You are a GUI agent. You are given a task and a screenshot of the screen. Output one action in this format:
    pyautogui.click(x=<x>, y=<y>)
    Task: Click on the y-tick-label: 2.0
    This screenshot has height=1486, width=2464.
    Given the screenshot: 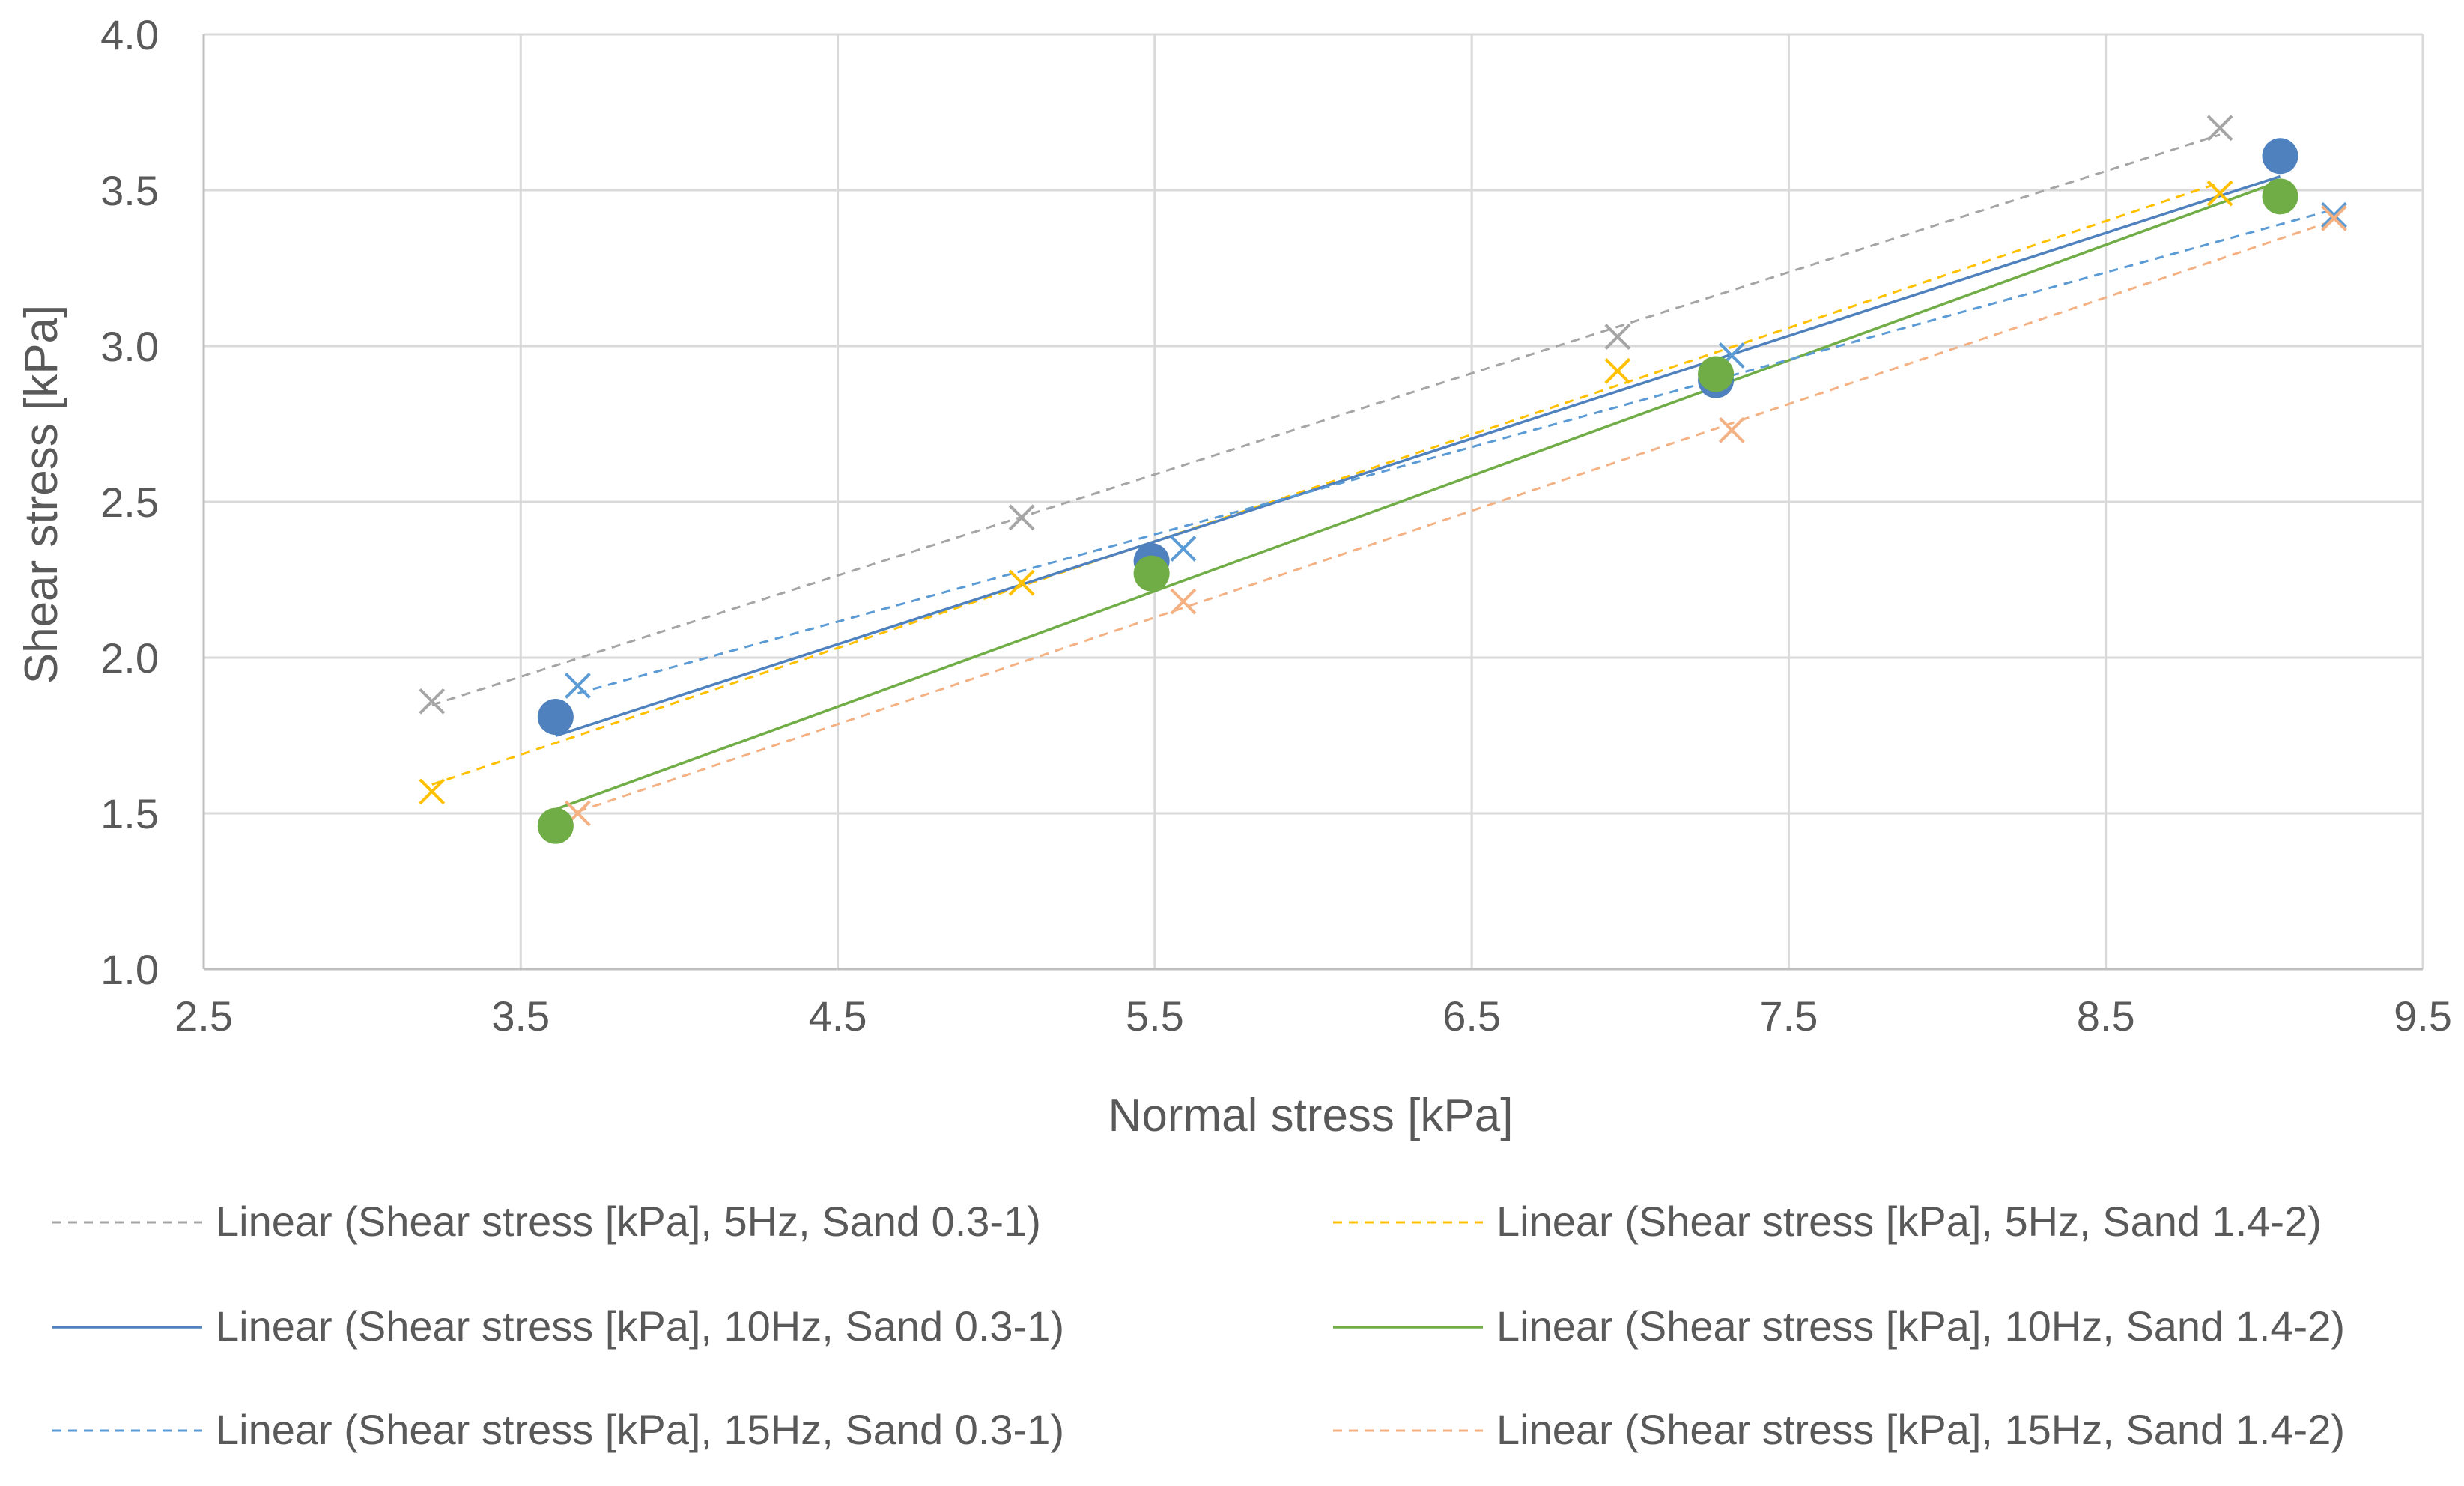 What is the action you would take?
    pyautogui.click(x=129, y=658)
    